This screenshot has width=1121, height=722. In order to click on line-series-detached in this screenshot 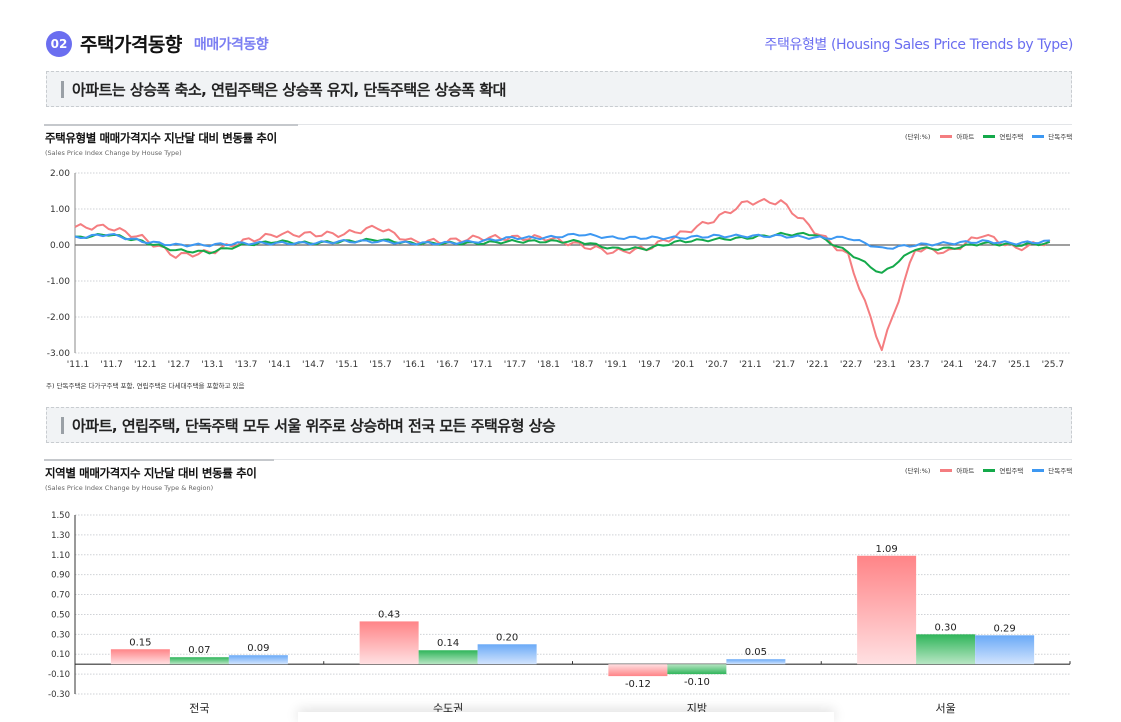, I will do `click(562, 241)`.